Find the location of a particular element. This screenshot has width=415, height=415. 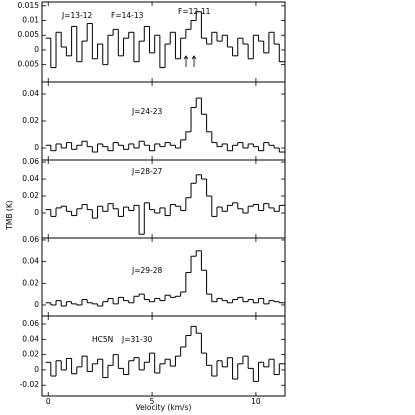

annotation: J=28-27 is located at coordinates (147, 171).